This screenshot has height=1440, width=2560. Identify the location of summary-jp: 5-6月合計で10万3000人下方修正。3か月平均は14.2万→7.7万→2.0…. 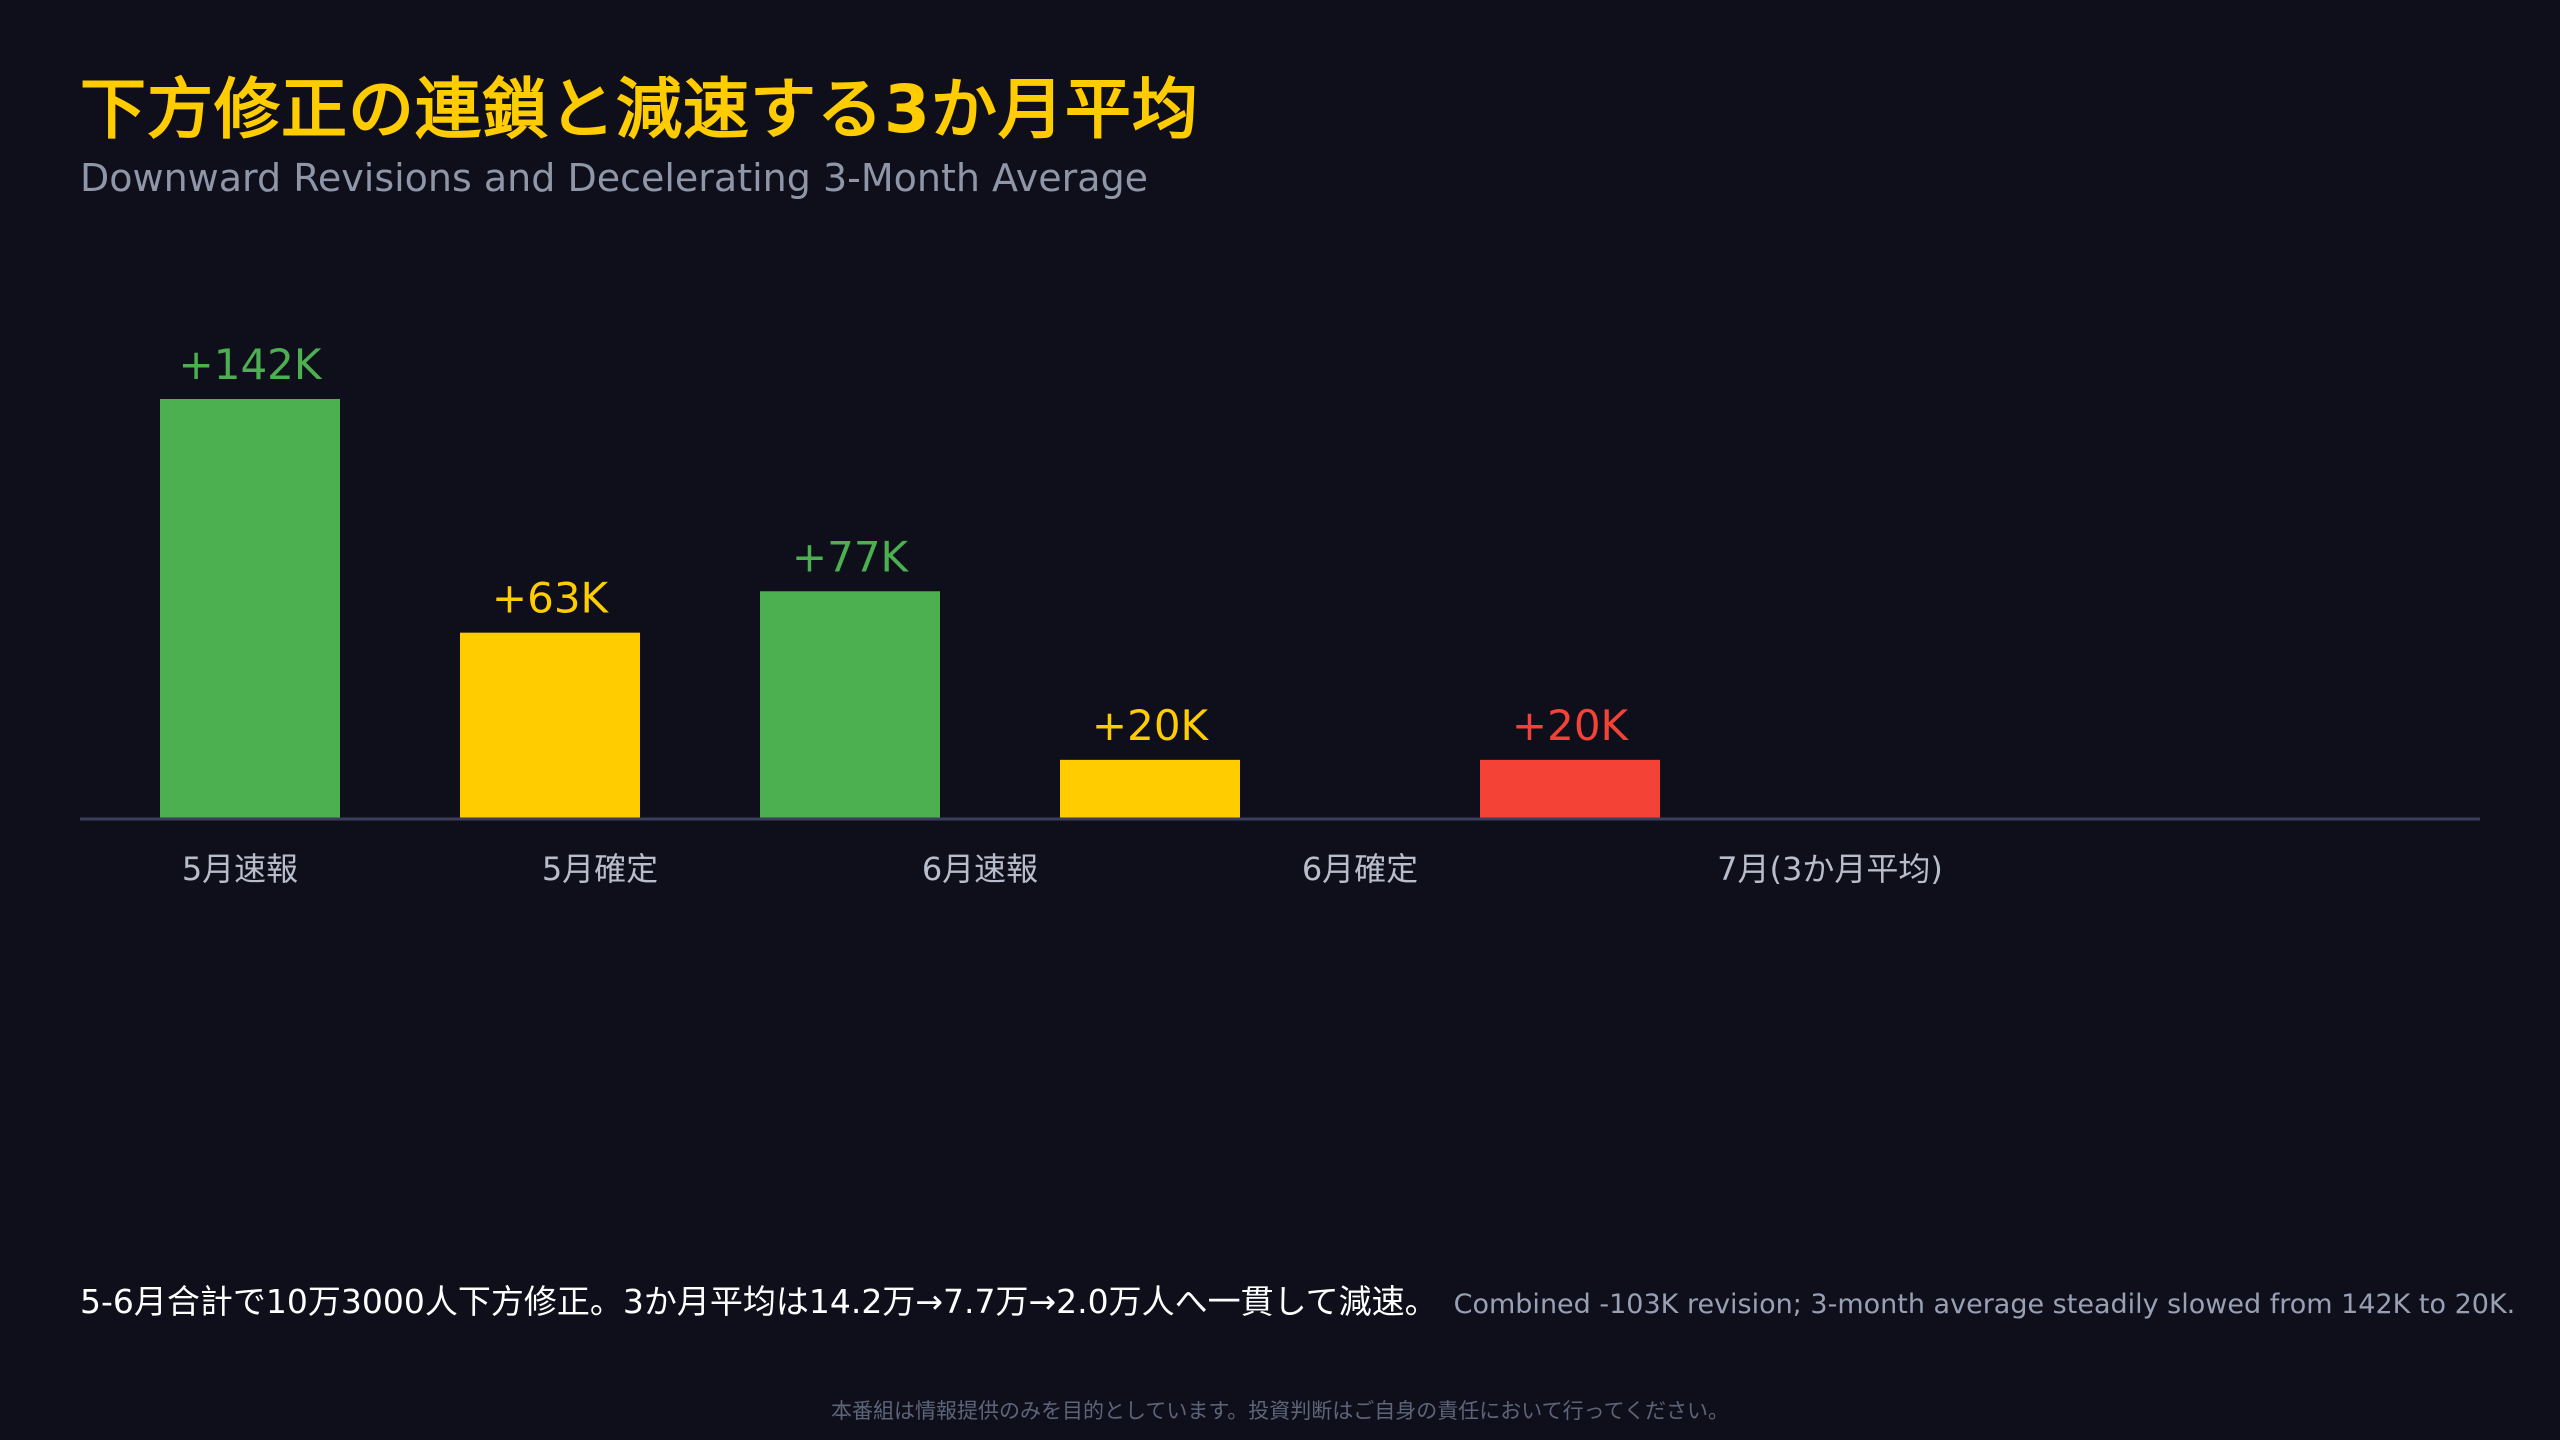
(759, 1301).